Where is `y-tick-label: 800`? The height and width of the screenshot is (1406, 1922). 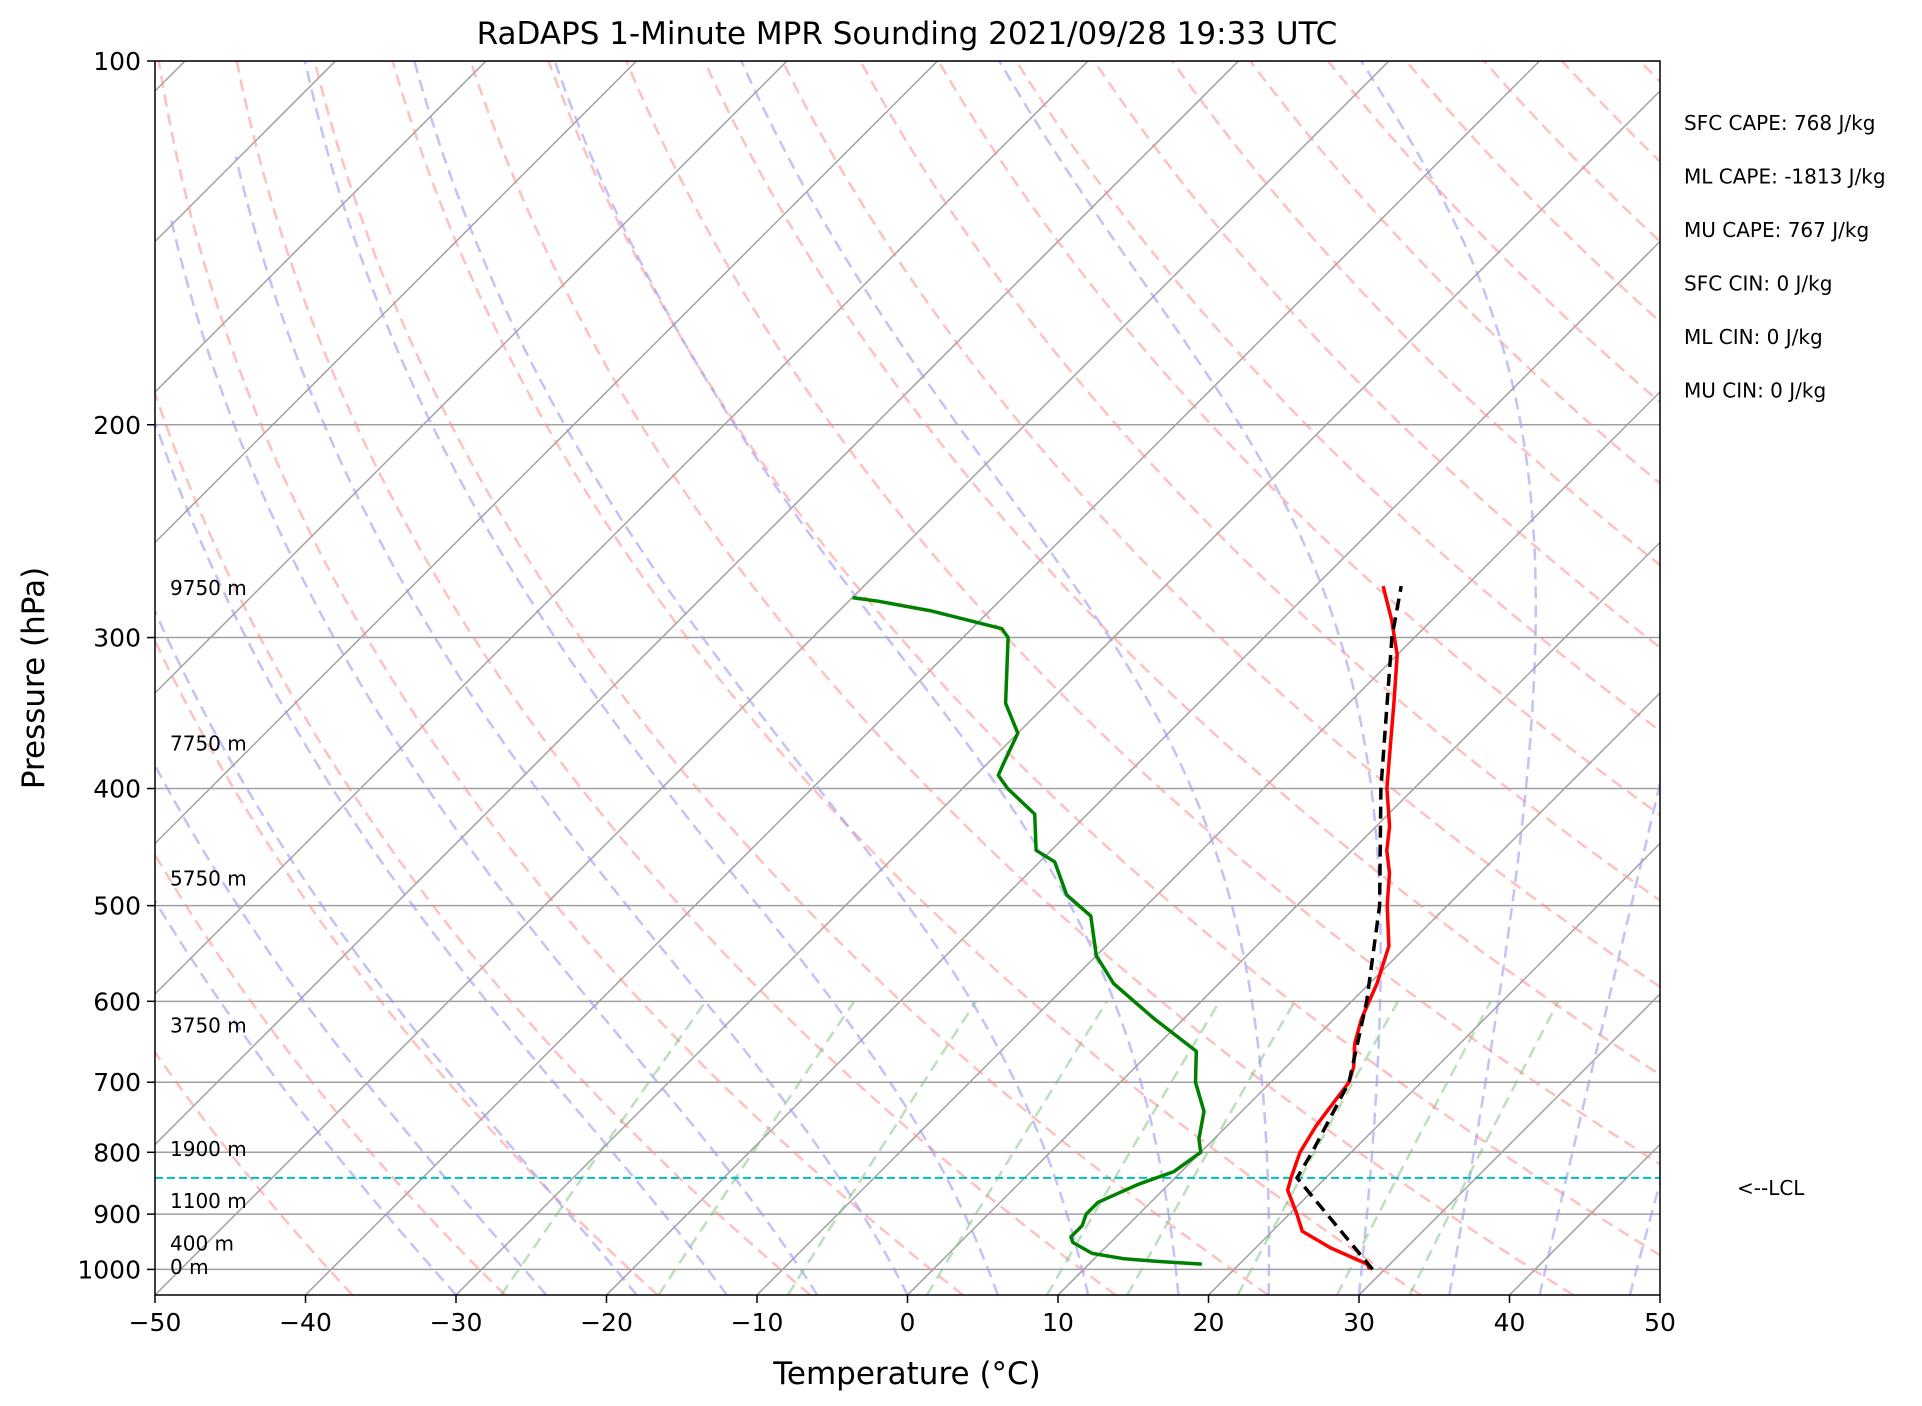
y-tick-label: 800 is located at coordinates (117, 1152).